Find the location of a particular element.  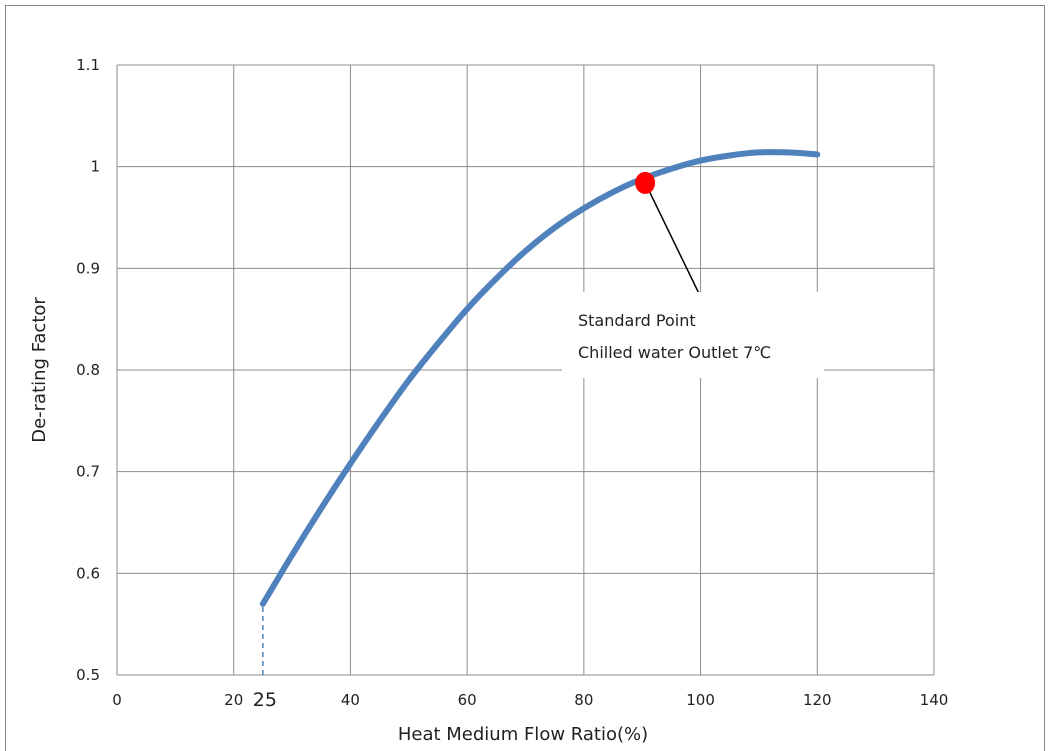

annotation-box is located at coordinates (693, 335).